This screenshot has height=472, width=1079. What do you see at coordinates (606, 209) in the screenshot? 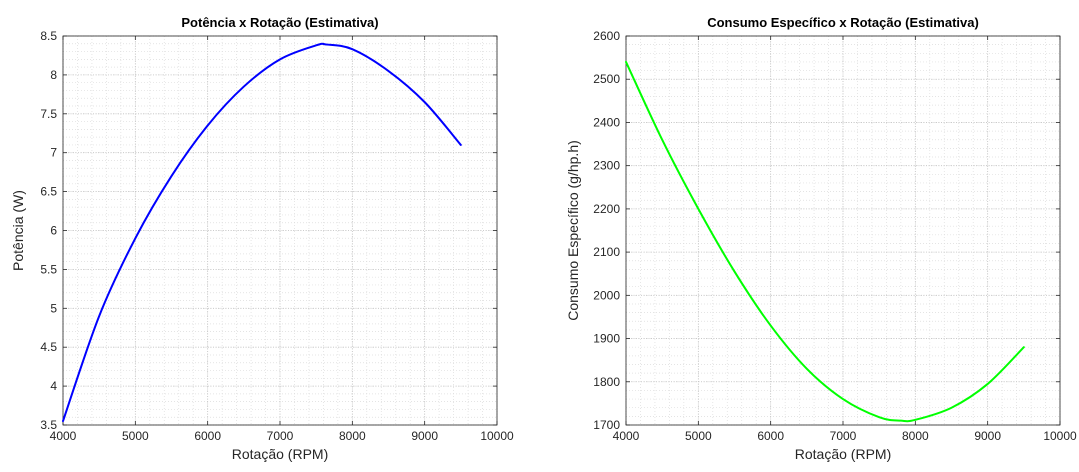
I see `y-tick-label: 2200` at bounding box center [606, 209].